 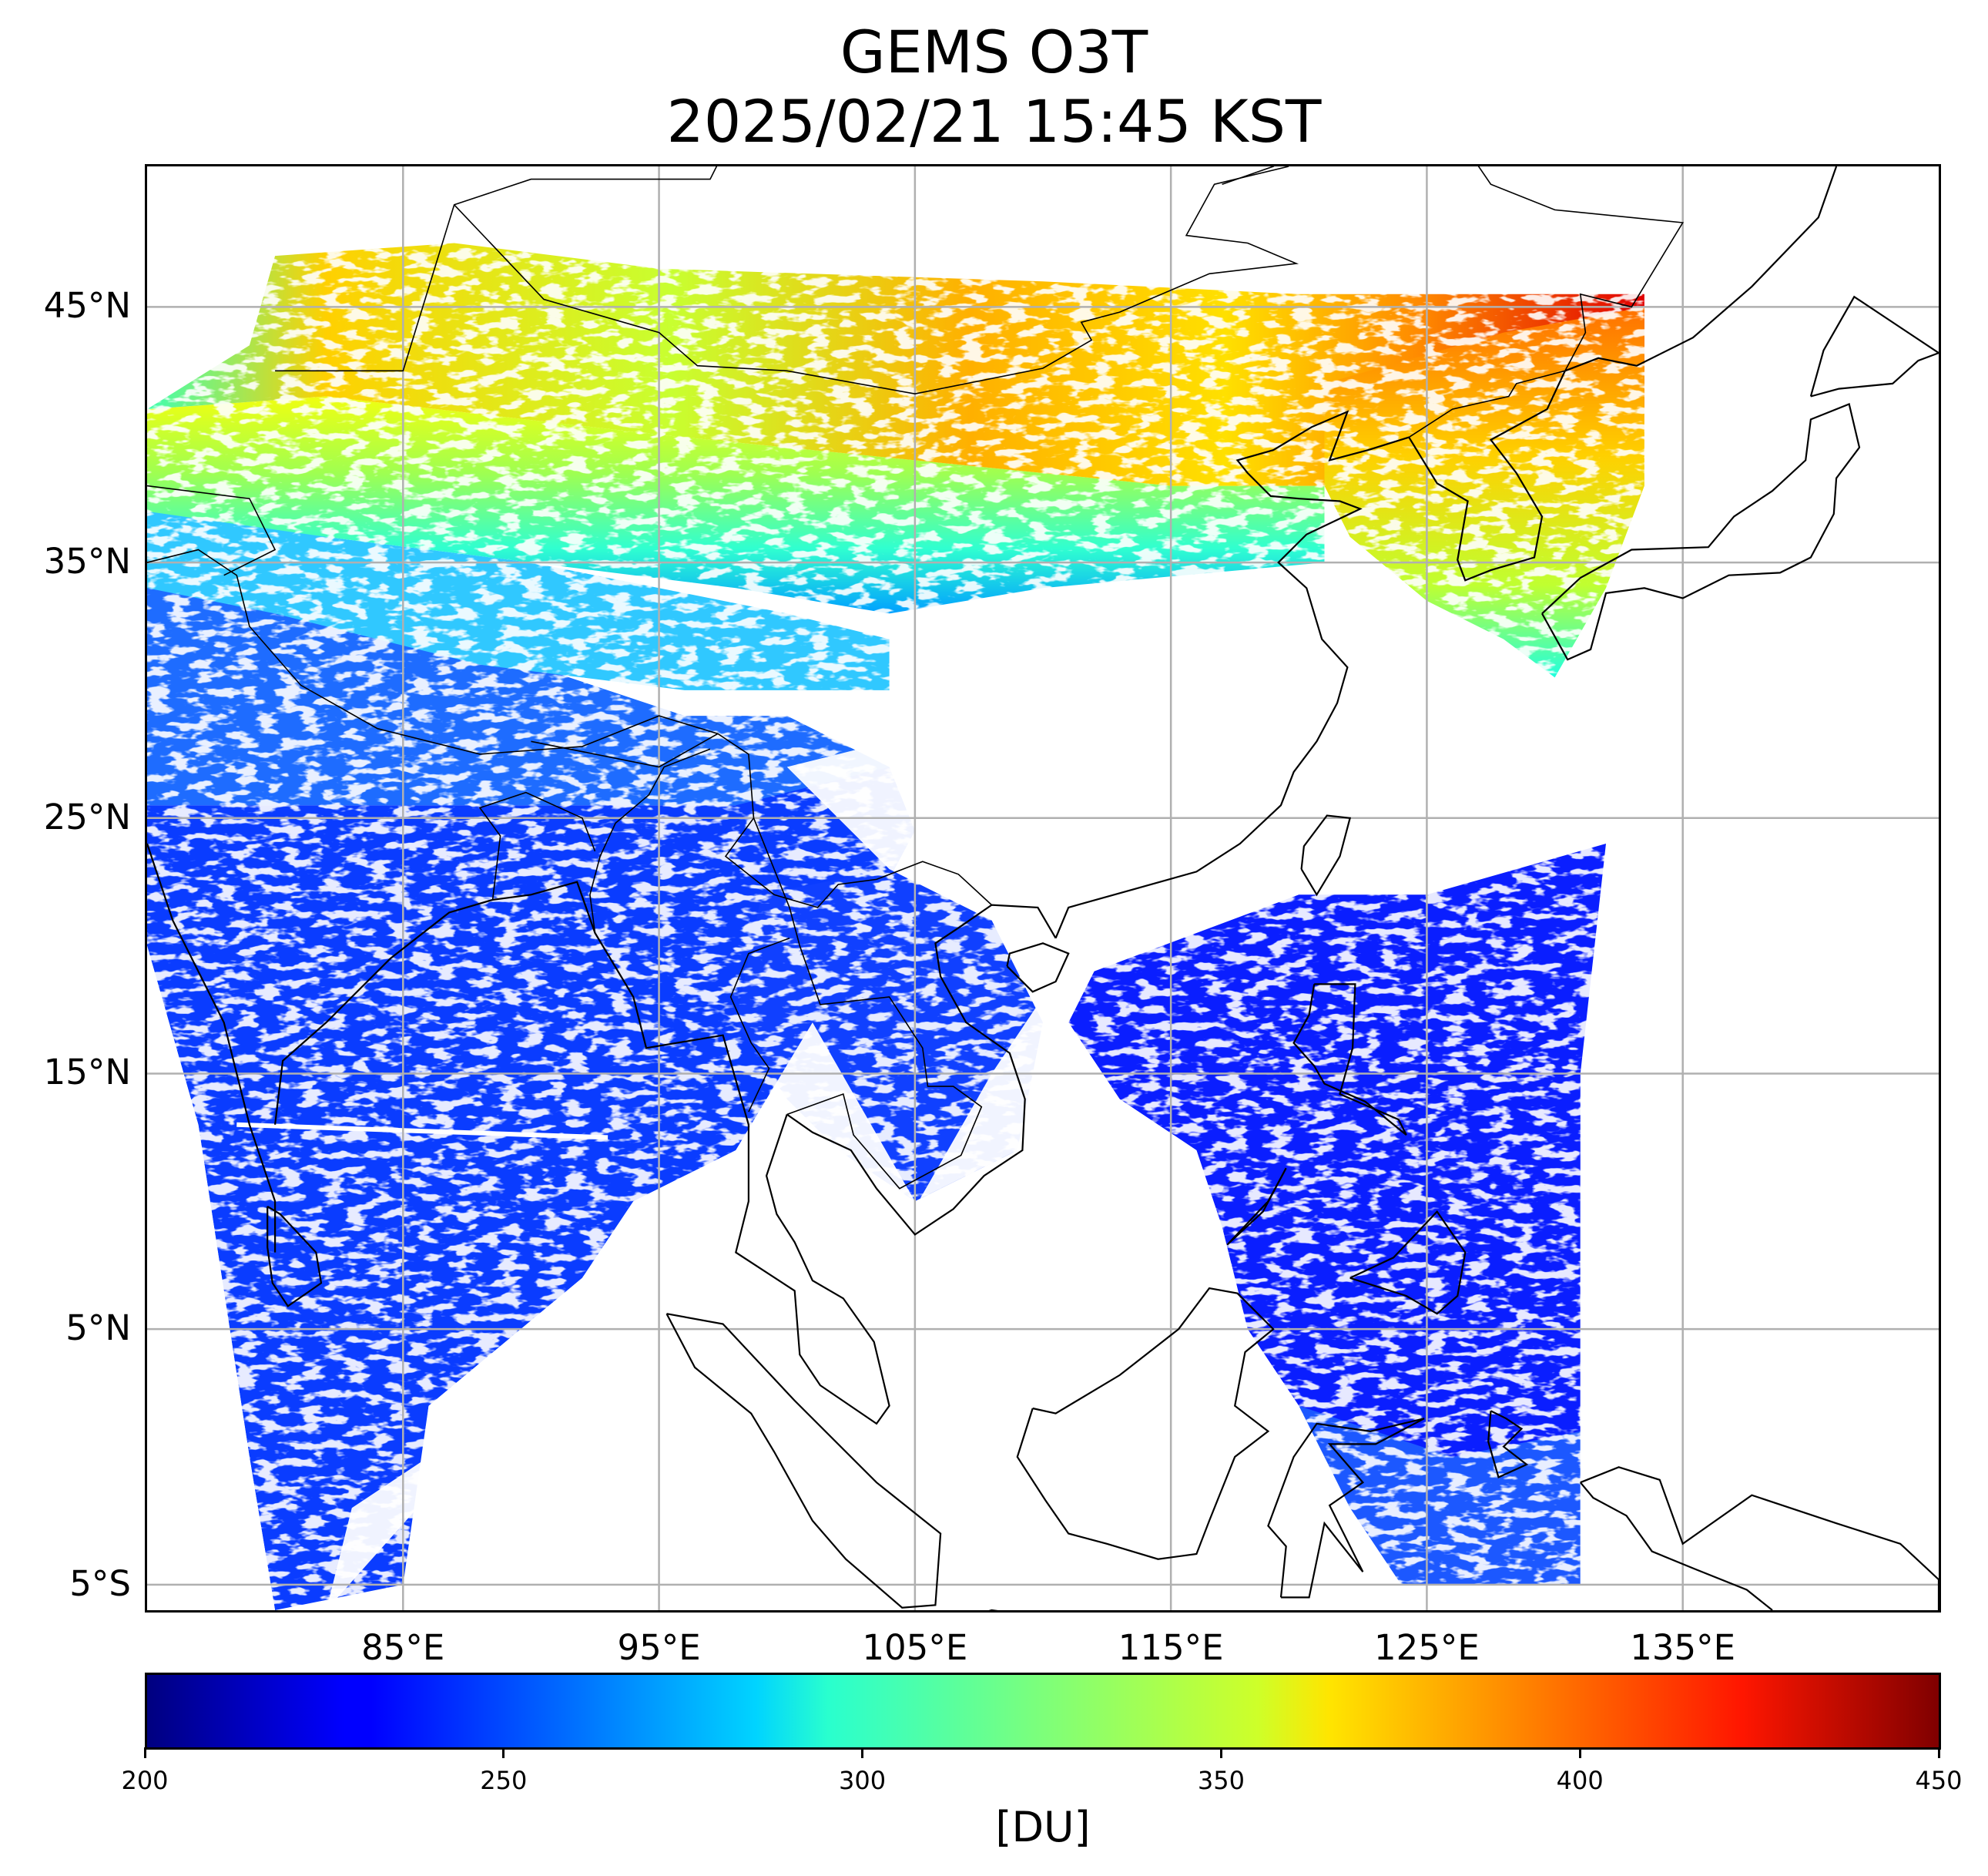 I want to click on lat-tick-label: 5°N, so click(x=98, y=1328).